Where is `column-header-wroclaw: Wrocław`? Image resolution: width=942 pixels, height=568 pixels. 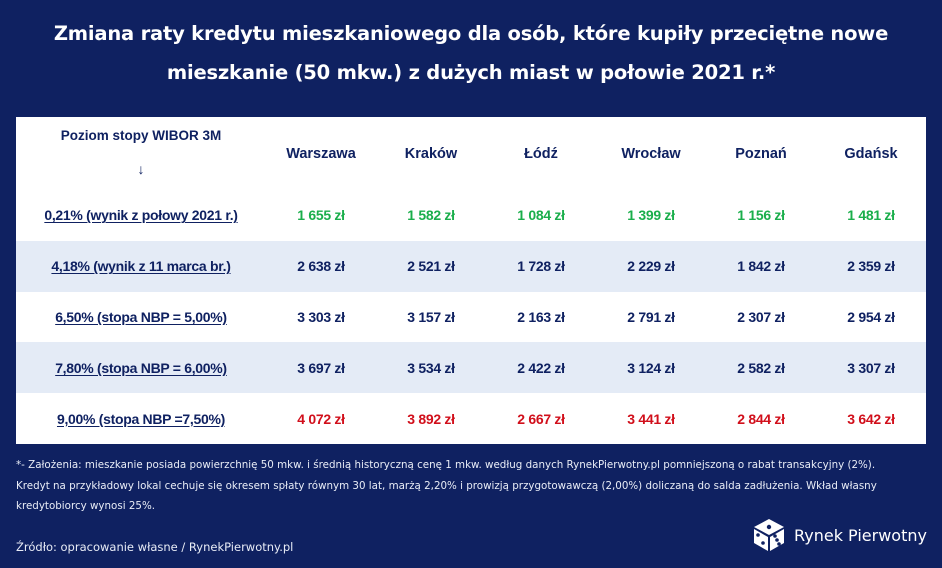 column-header-wroclaw: Wrocław is located at coordinates (651, 153).